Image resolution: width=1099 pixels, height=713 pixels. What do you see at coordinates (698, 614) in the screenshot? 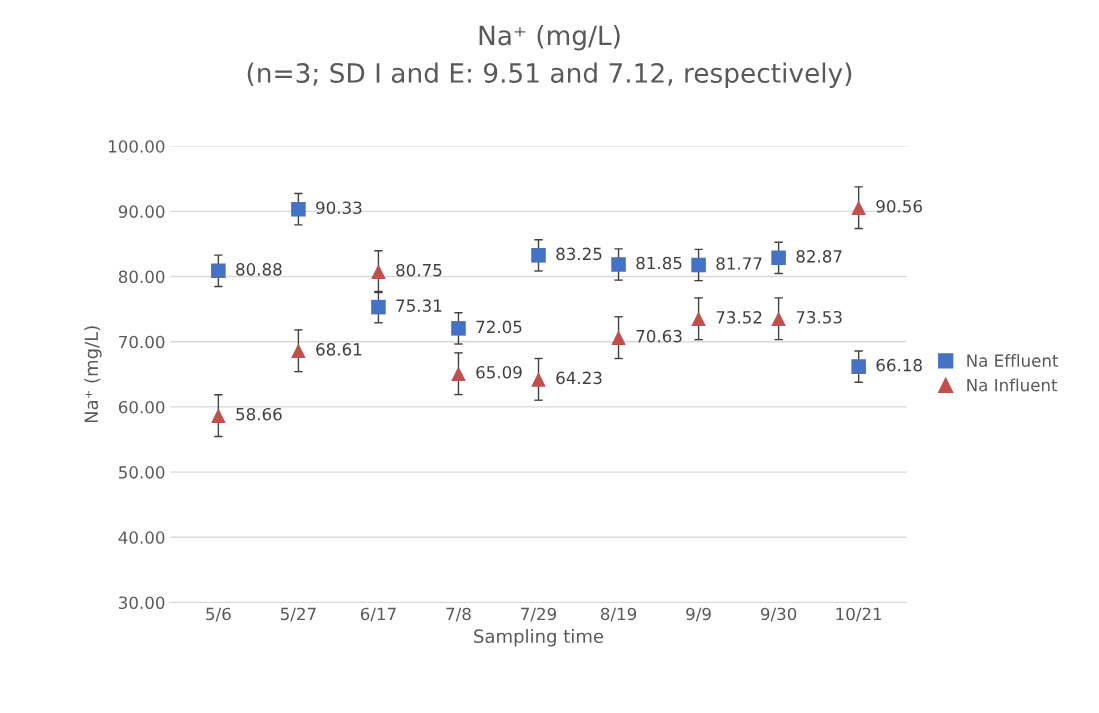
I see `x-tick-label: 9/9` at bounding box center [698, 614].